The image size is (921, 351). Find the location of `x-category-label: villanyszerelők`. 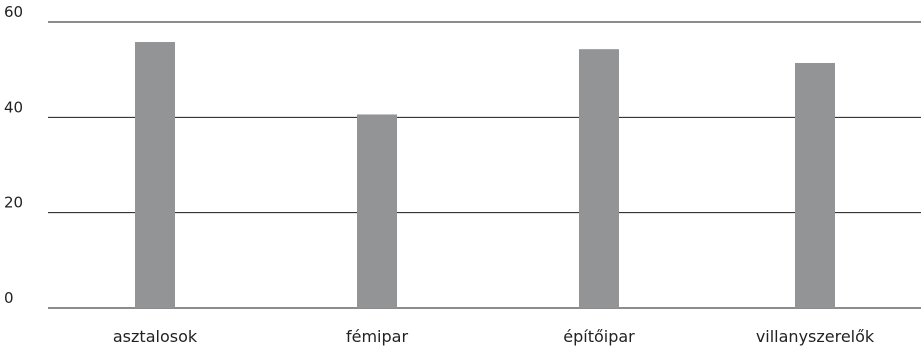

x-category-label: villanyszerelők is located at coordinates (815, 336).